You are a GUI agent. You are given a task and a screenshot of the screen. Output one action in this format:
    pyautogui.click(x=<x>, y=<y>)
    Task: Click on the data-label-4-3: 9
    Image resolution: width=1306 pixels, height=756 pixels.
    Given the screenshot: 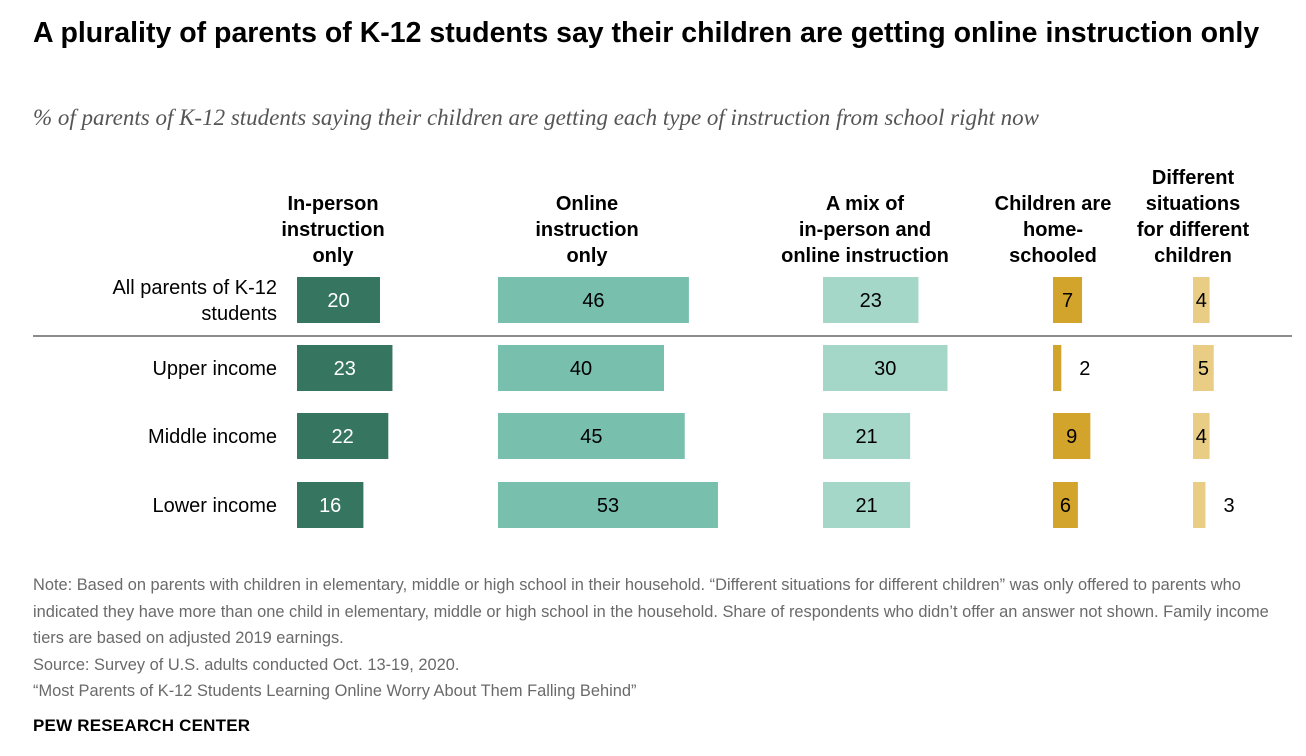 What is the action you would take?
    pyautogui.click(x=1071, y=437)
    